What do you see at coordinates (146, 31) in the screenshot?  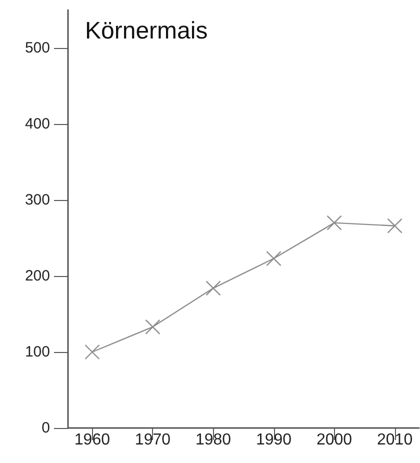 I see `chart-title: Körnermais` at bounding box center [146, 31].